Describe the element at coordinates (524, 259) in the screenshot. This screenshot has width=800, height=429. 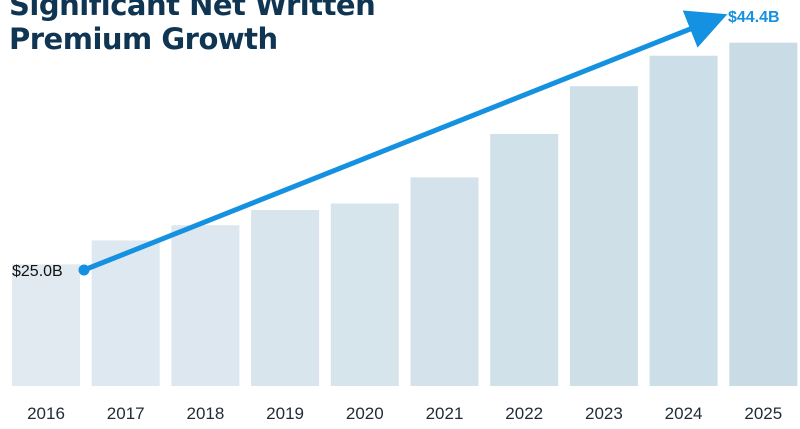
I see `bar-2022` at that location.